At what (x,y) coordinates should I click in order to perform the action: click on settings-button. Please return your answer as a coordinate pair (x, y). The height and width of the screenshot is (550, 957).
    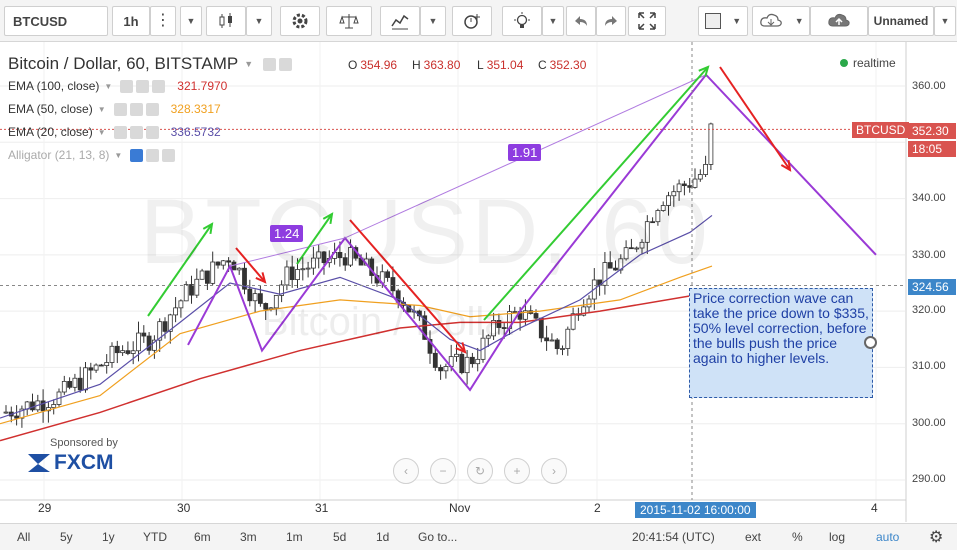
    Looking at the image, I should click on (300, 21).